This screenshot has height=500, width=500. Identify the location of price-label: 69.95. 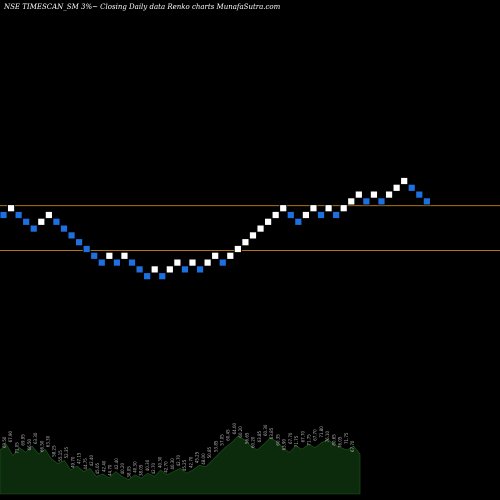
(23, 440).